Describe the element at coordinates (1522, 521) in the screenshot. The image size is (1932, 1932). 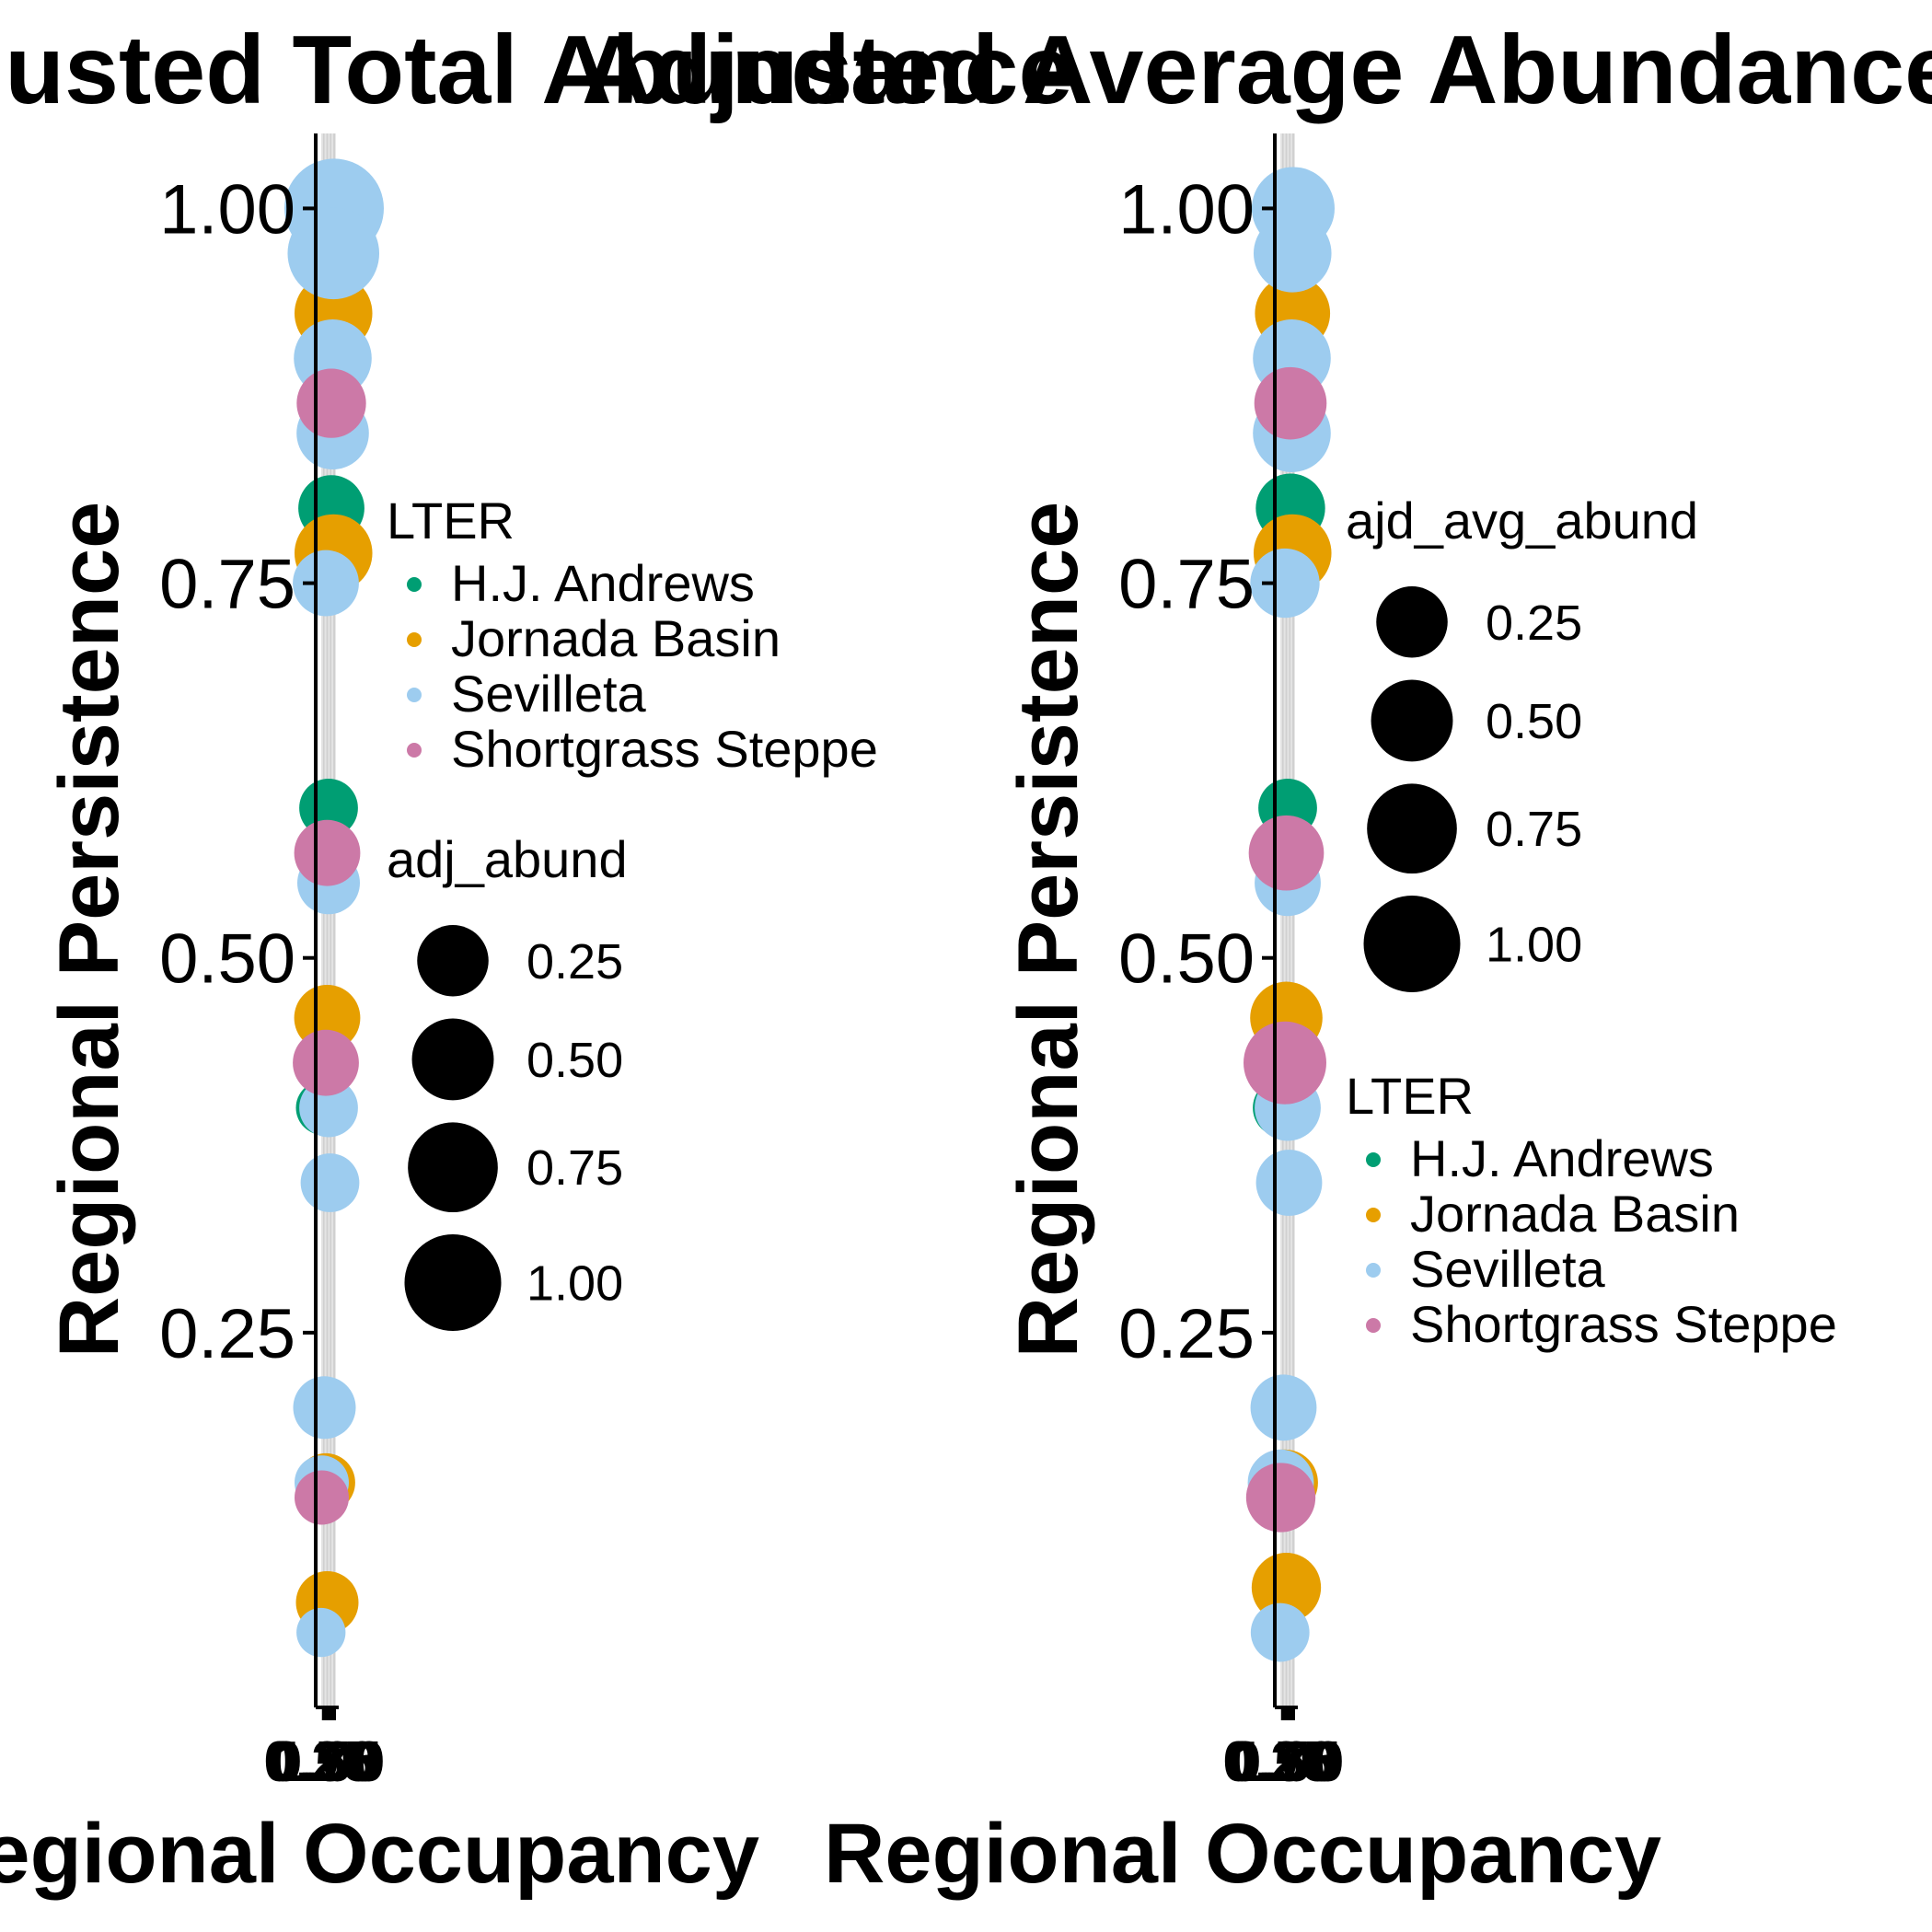
I see `size-legend-title: ajd_avg_abund` at that location.